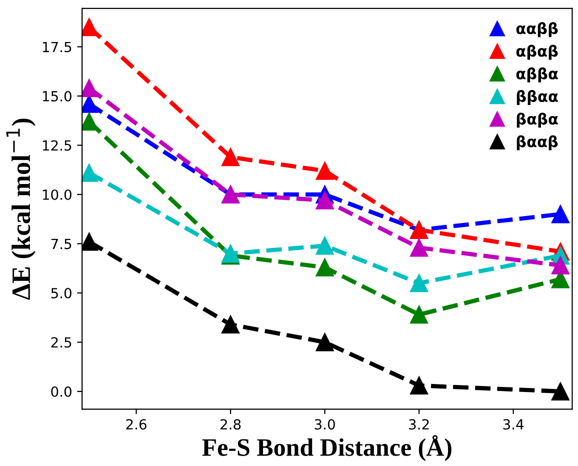 The height and width of the screenshot is (466, 578). Describe the element at coordinates (61, 342) in the screenshot. I see `y-tick-label: 2.5` at that location.